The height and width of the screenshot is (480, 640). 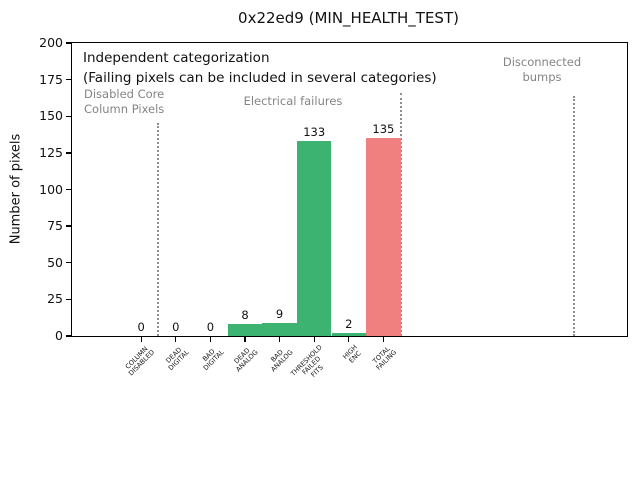 What do you see at coordinates (385, 358) in the screenshot?
I see `x-tick-label: TOTAL FAILING` at bounding box center [385, 358].